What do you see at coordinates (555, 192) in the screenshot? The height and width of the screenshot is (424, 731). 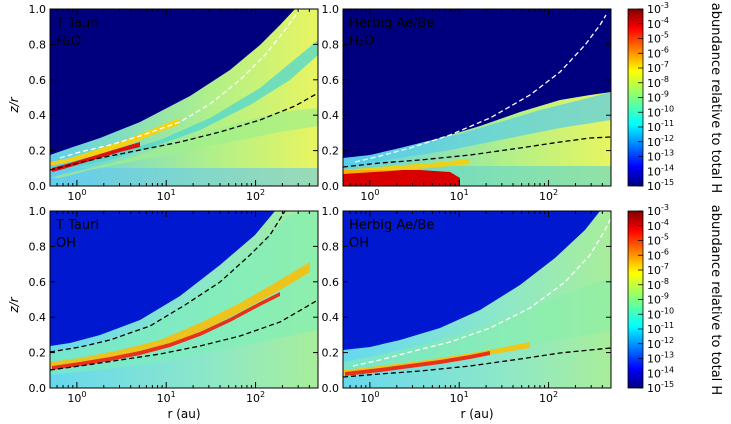 I see `x-tick-exponent: 2` at bounding box center [555, 192].